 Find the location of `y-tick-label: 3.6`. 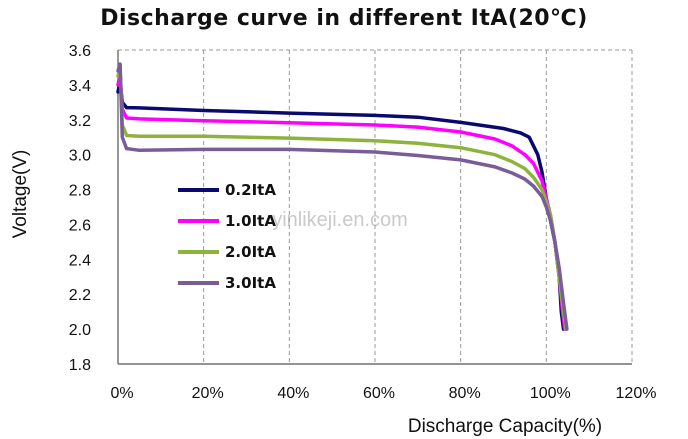

y-tick-label: 3.6 is located at coordinates (80, 51).